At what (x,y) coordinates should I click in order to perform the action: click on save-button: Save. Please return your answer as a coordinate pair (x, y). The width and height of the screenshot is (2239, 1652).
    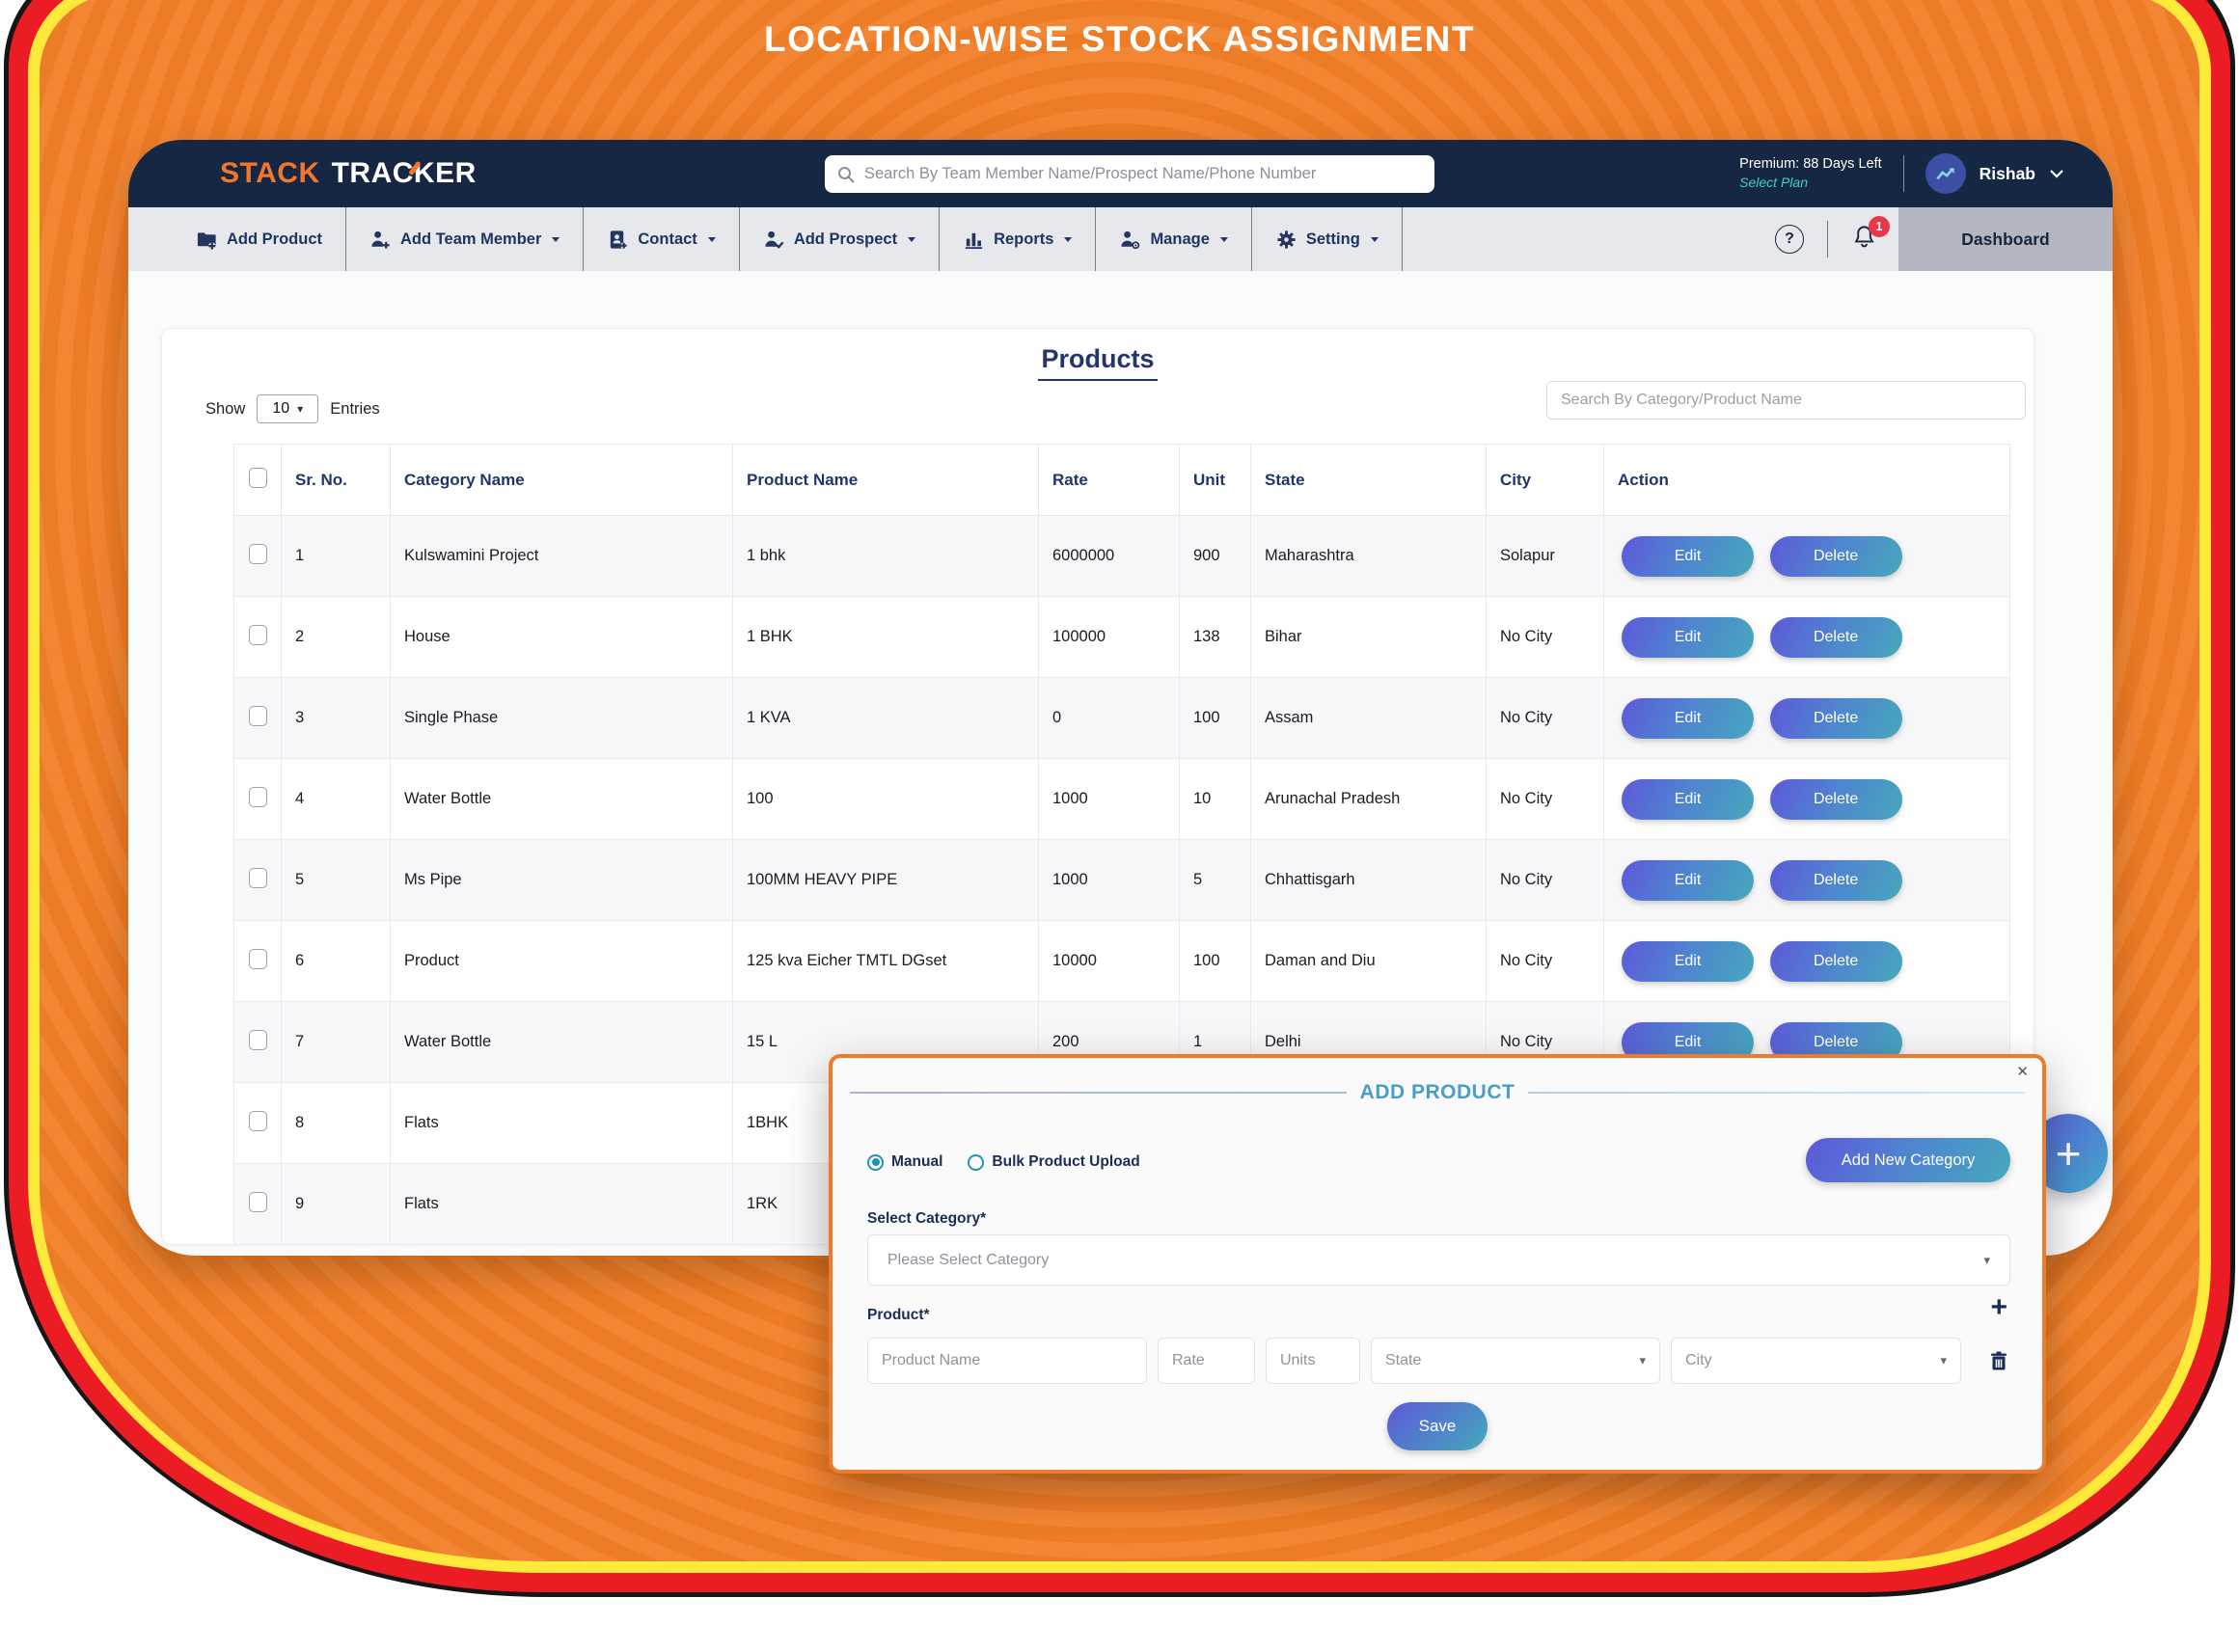
    Looking at the image, I should click on (1437, 1426).